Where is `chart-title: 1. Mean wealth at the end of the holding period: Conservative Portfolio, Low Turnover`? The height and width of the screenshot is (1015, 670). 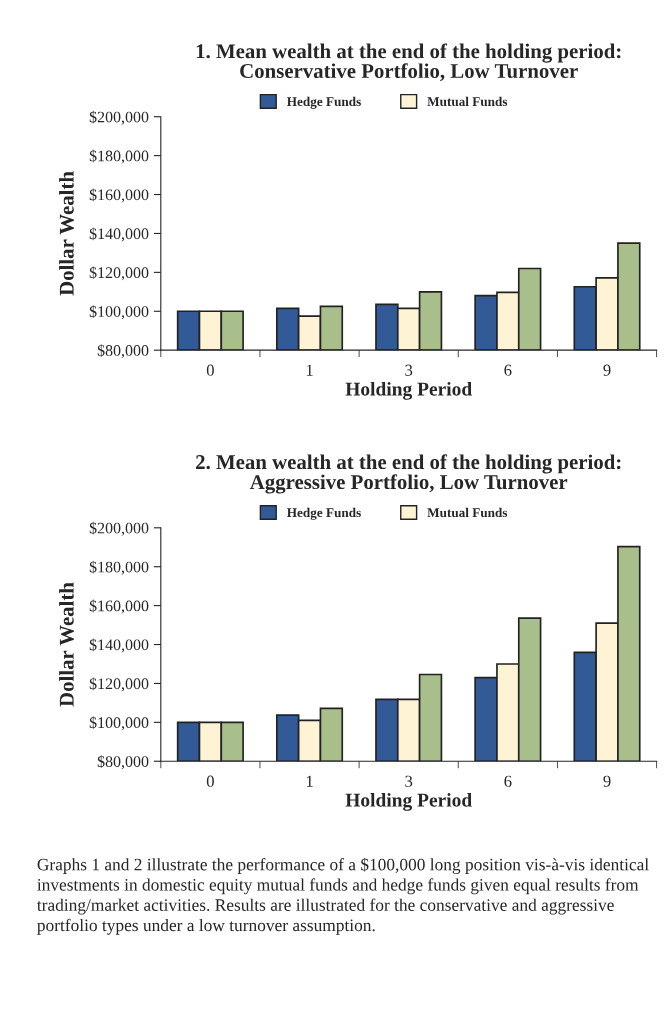
chart-title: 1. Mean wealth at the end of the holding period: Conservative Portfolio, Low Turnover is located at coordinates (408, 62).